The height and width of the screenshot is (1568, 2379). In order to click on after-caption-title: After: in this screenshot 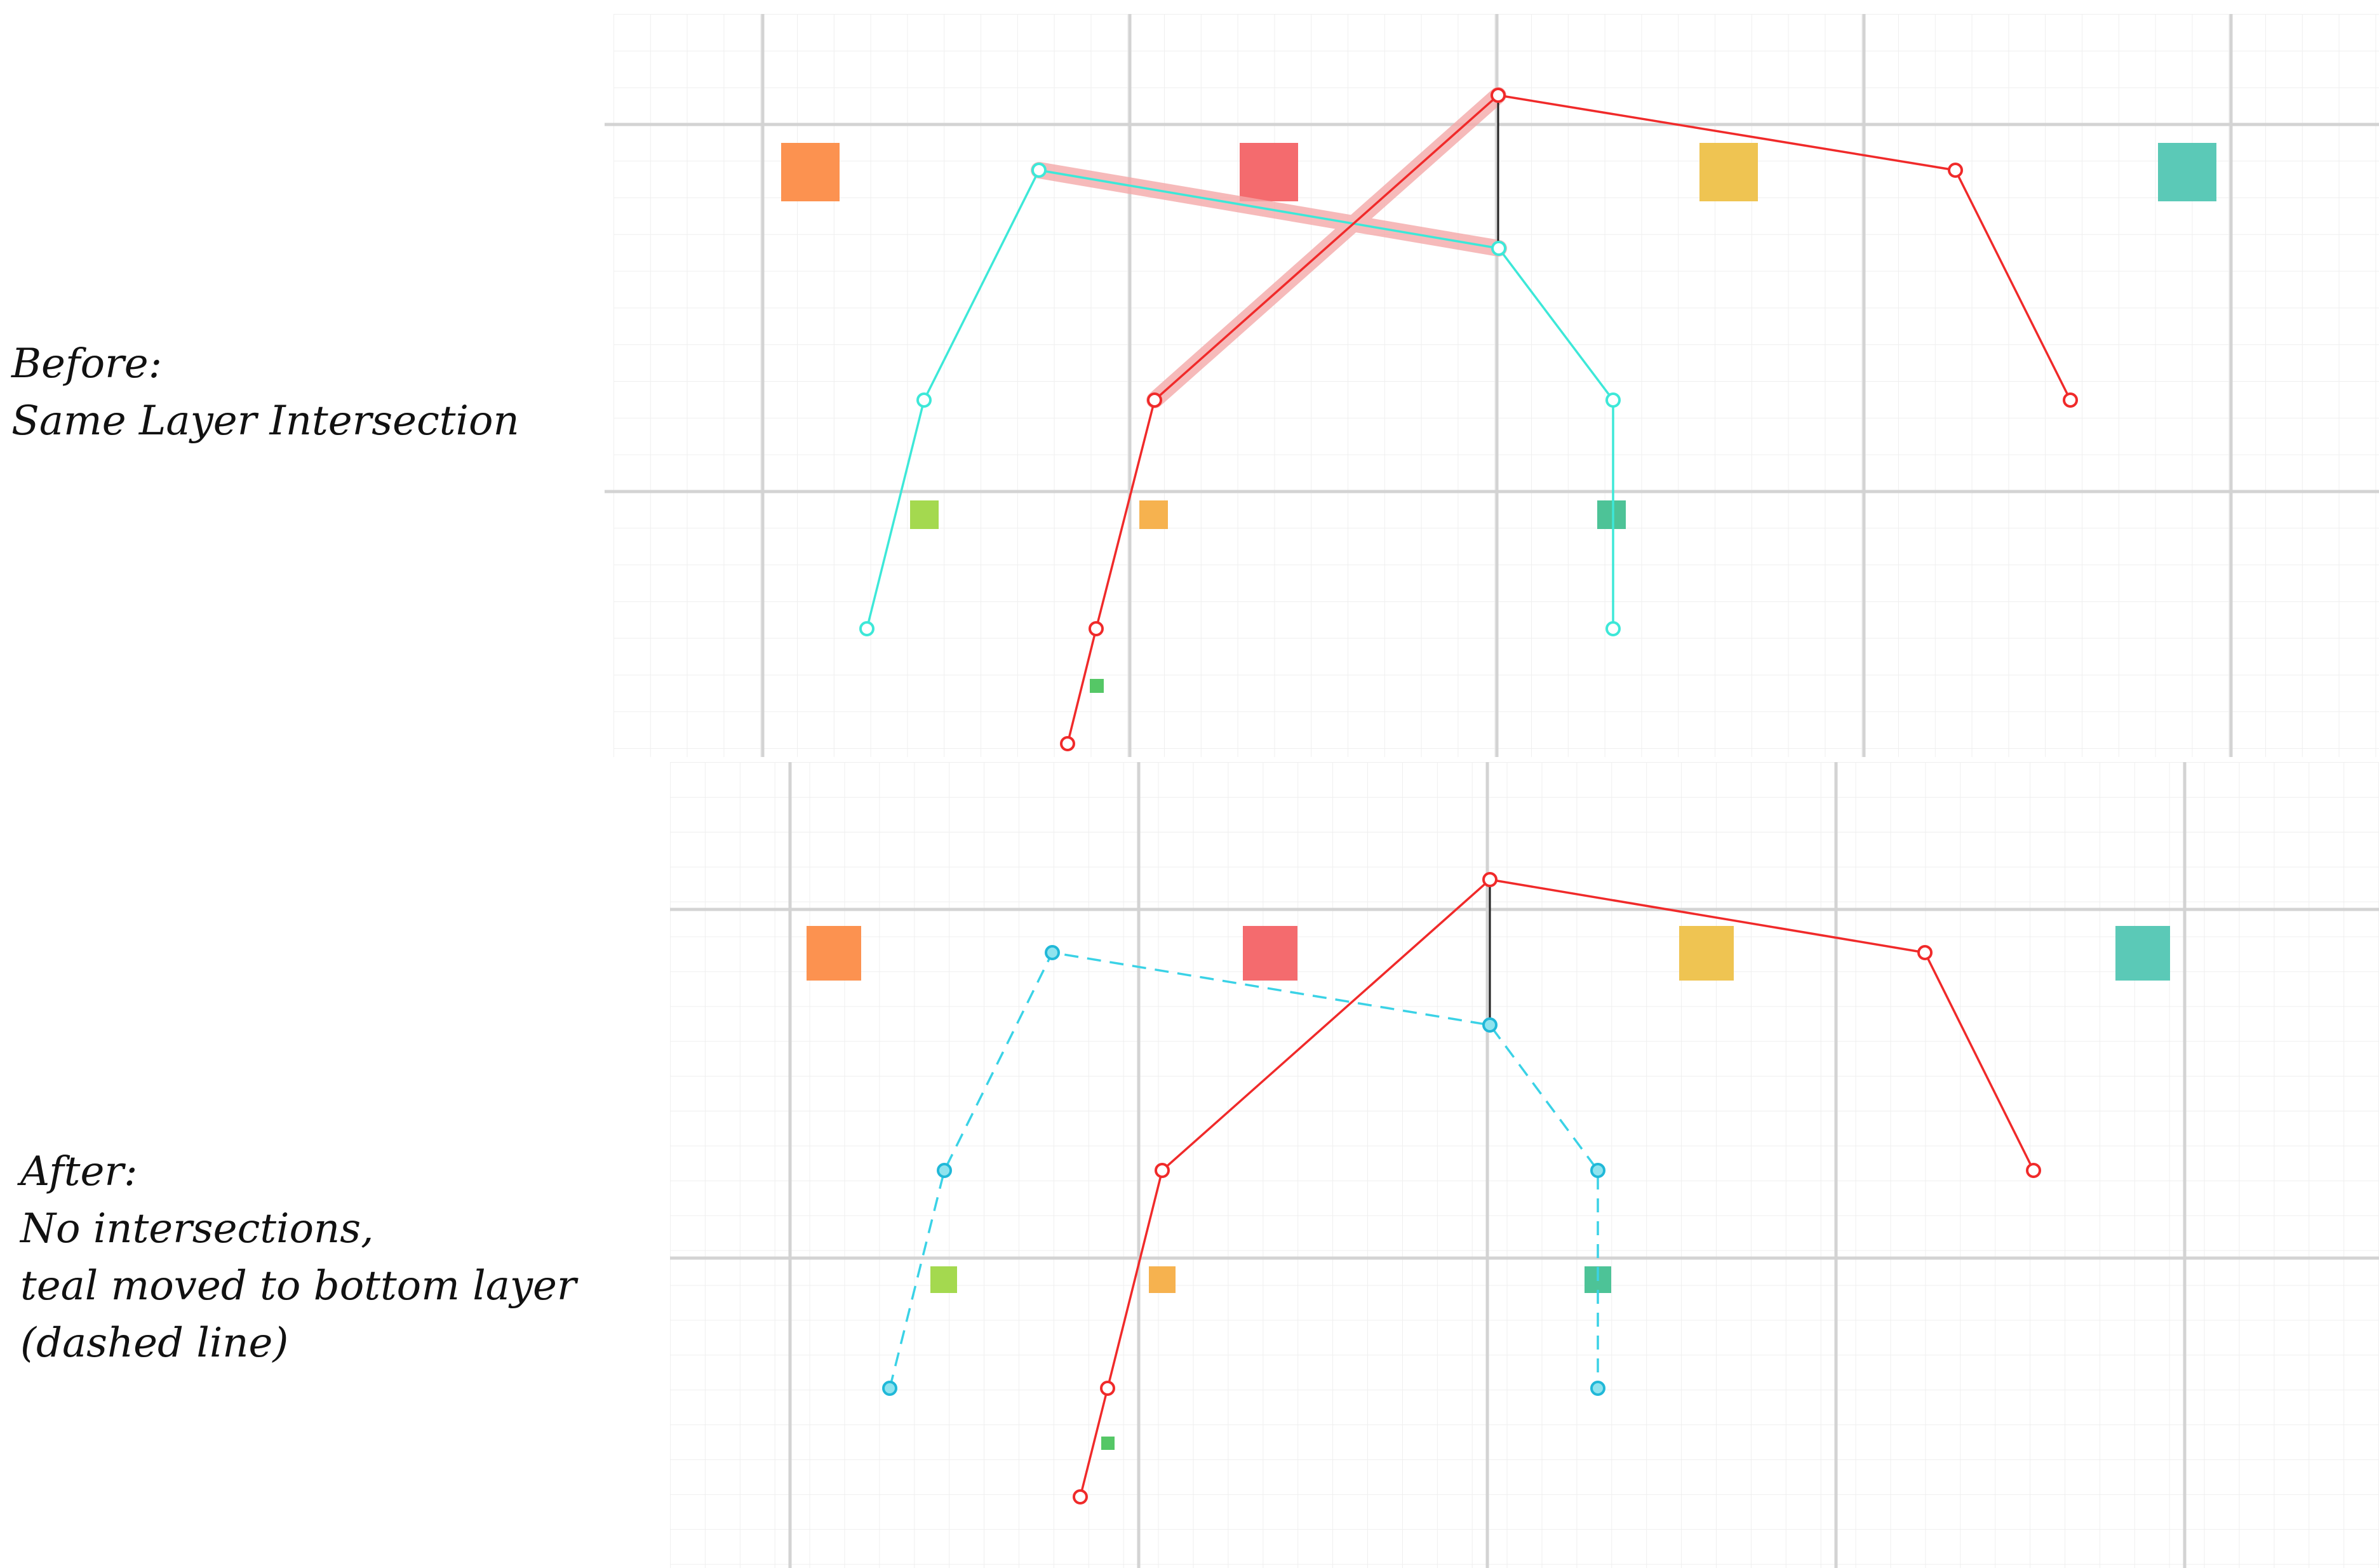, I will do `click(79, 1171)`.